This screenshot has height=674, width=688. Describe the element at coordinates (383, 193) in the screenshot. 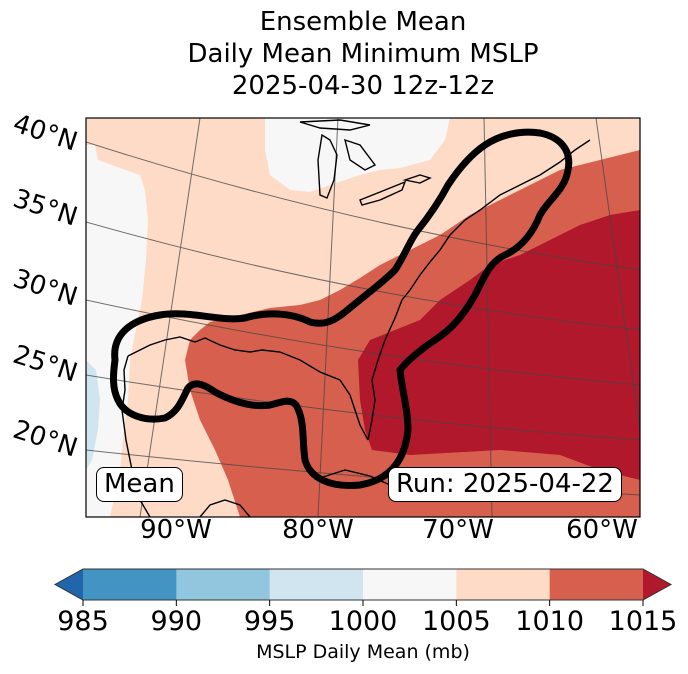

I see `lake-erie` at that location.